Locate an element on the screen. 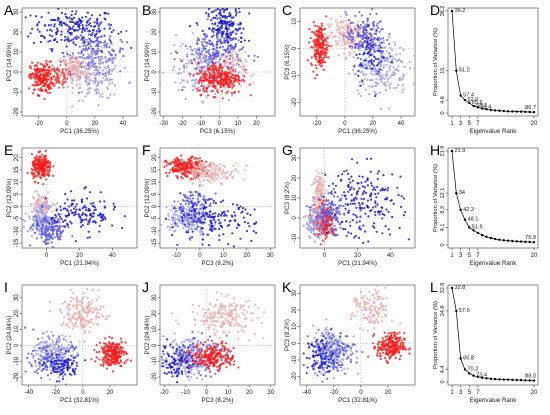  scree-point is located at coordinates (534, 112).